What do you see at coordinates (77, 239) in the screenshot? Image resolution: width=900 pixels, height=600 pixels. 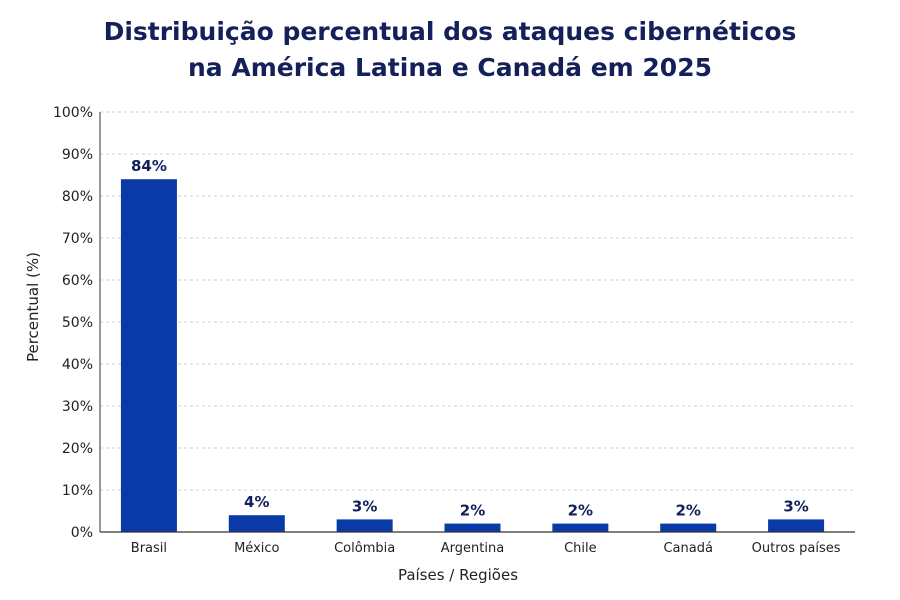 I see `y-tick-label: 70%` at bounding box center [77, 239].